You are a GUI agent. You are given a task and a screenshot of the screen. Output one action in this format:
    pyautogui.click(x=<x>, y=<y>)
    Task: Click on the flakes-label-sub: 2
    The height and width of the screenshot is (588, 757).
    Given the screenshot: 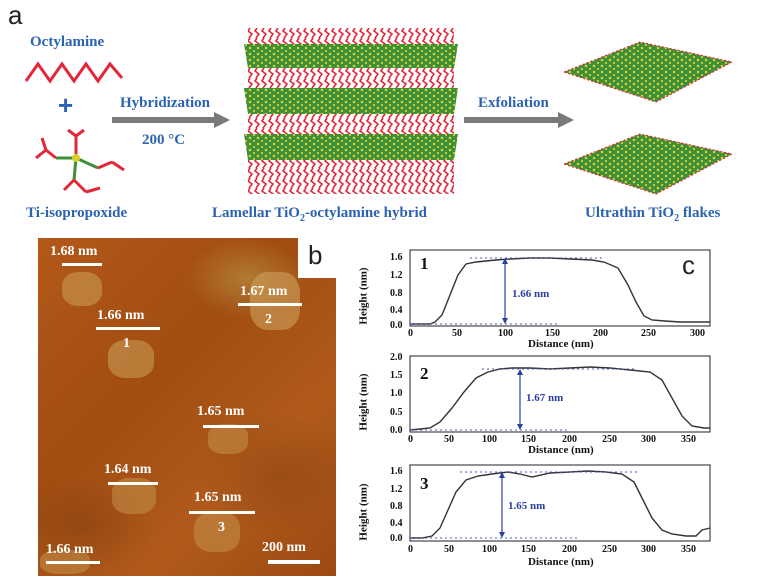 What is the action you would take?
    pyautogui.click(x=677, y=218)
    